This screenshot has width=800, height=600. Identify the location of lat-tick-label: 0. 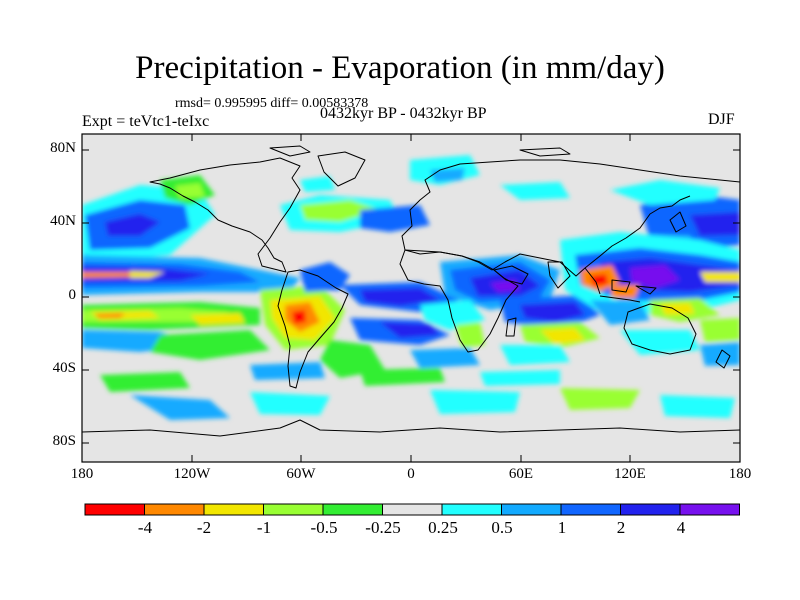
(72, 295).